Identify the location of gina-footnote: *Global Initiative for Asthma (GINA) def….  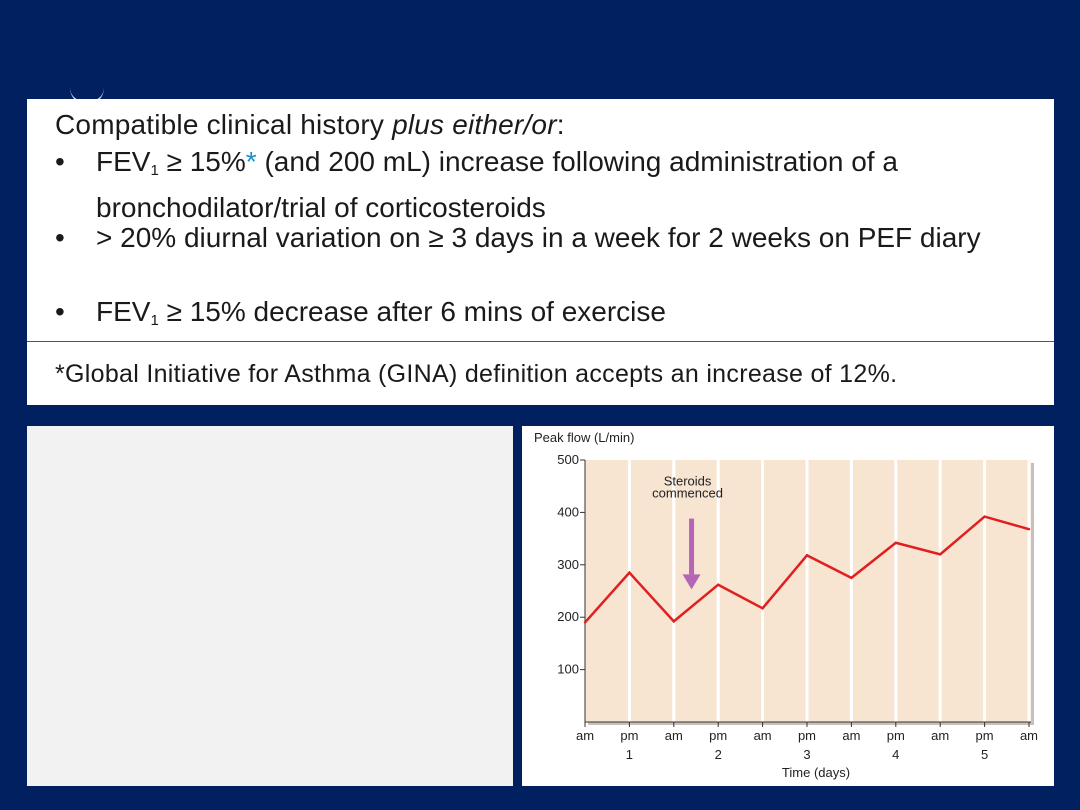
(476, 374).